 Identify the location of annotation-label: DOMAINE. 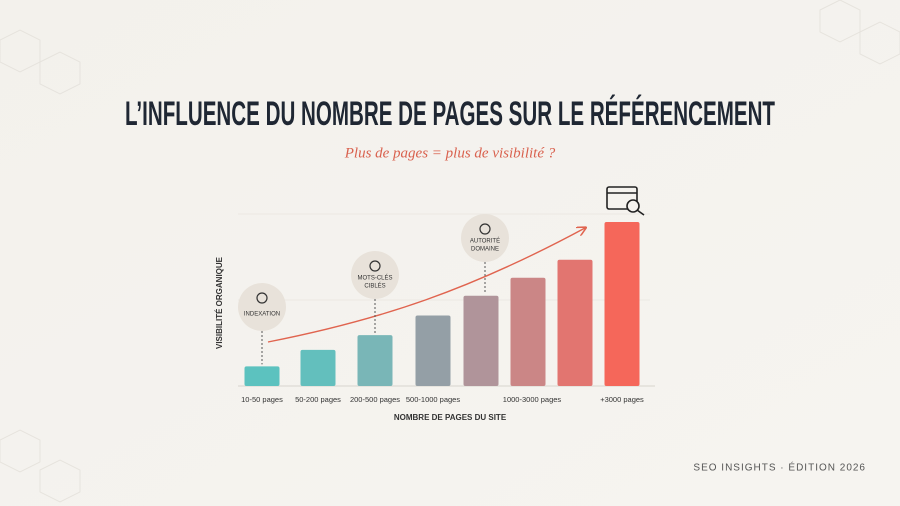
(485, 250).